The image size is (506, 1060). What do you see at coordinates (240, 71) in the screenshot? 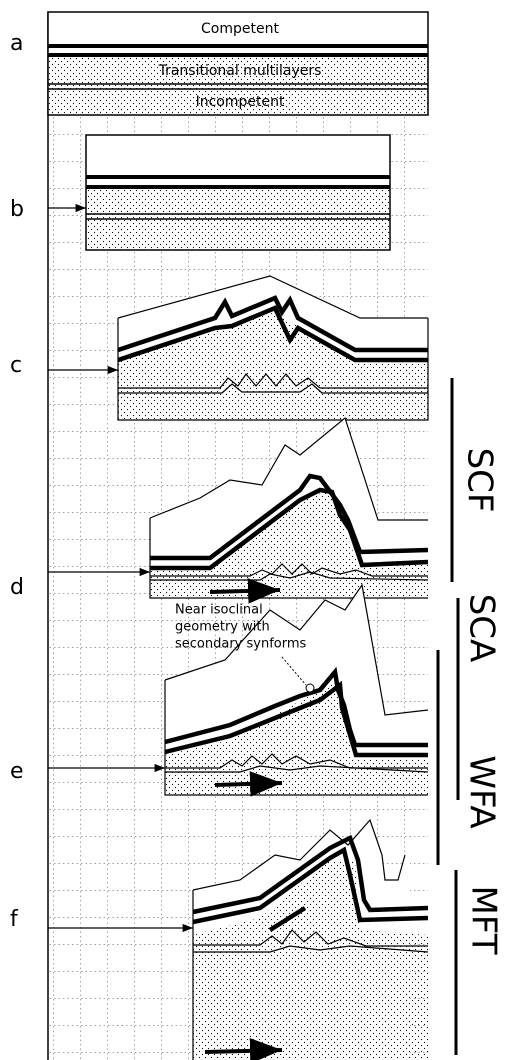
I see `legend-transitional: Transitional multilayers` at bounding box center [240, 71].